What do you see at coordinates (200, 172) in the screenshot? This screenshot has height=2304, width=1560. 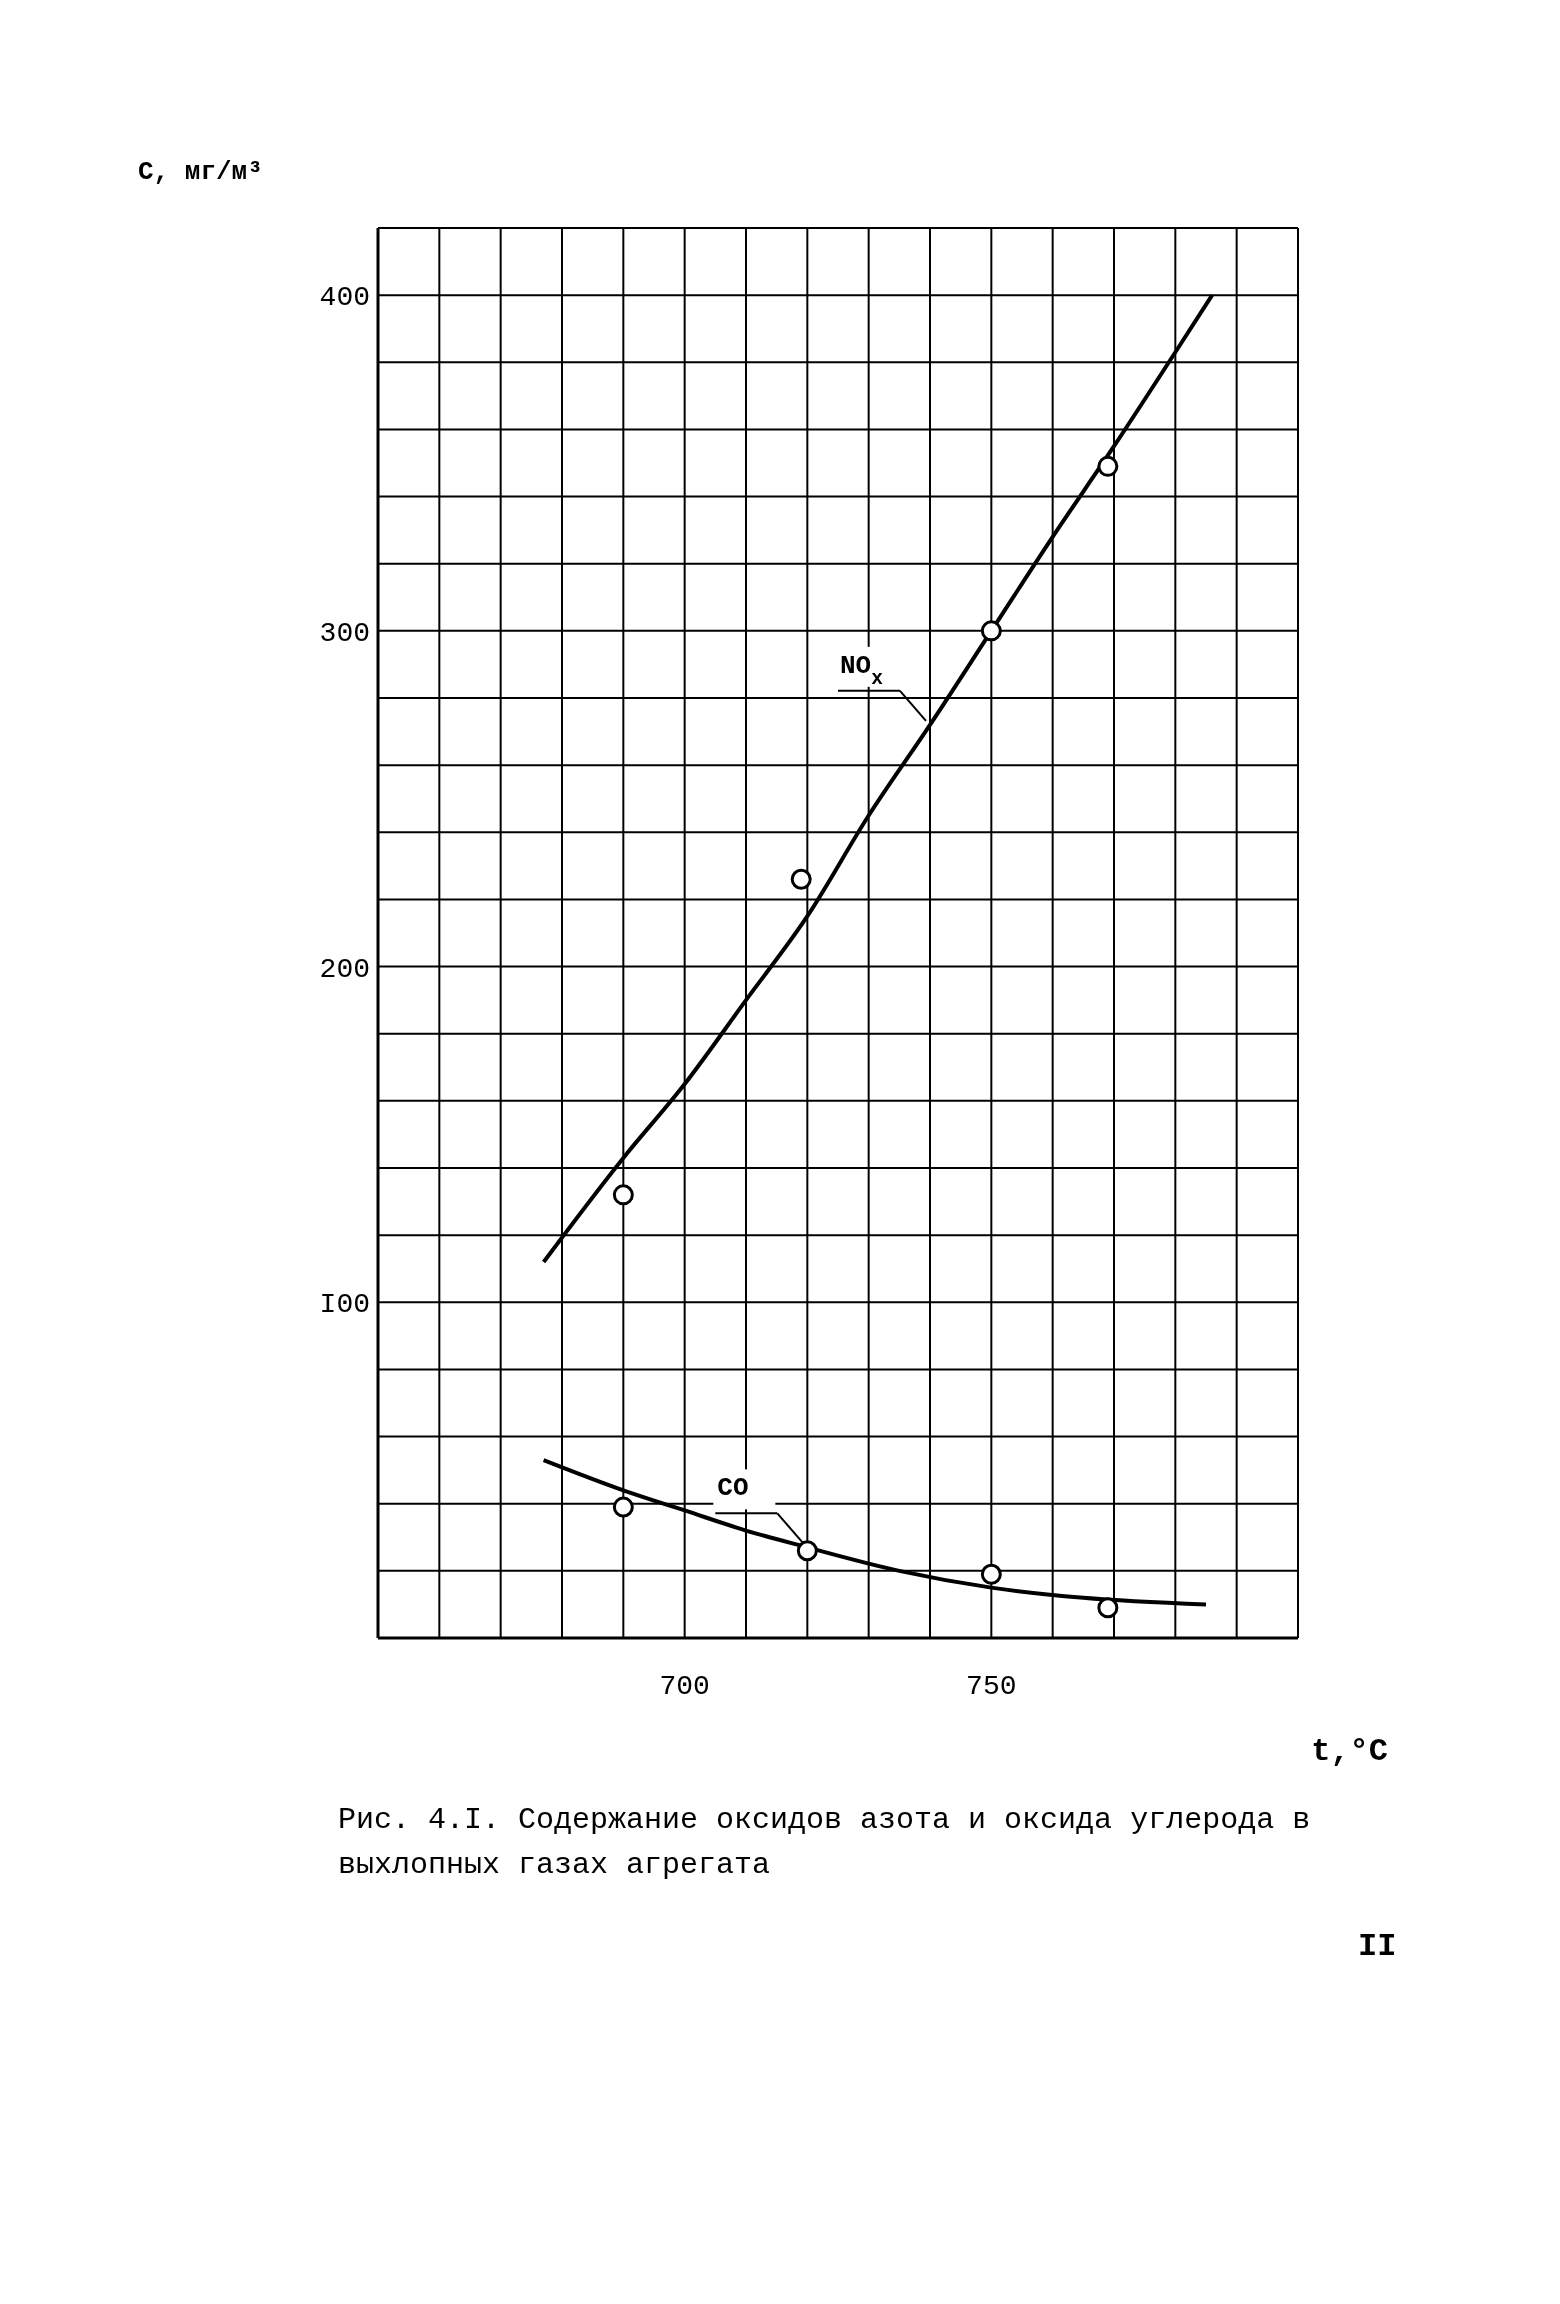 I see `y-axis-title: С, мг/м³` at bounding box center [200, 172].